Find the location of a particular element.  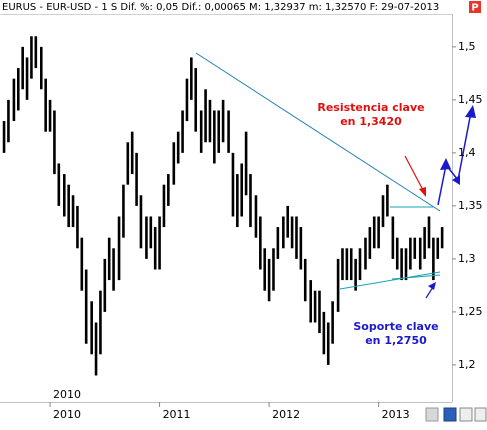

header-badge: P is located at coordinates (474, 8).